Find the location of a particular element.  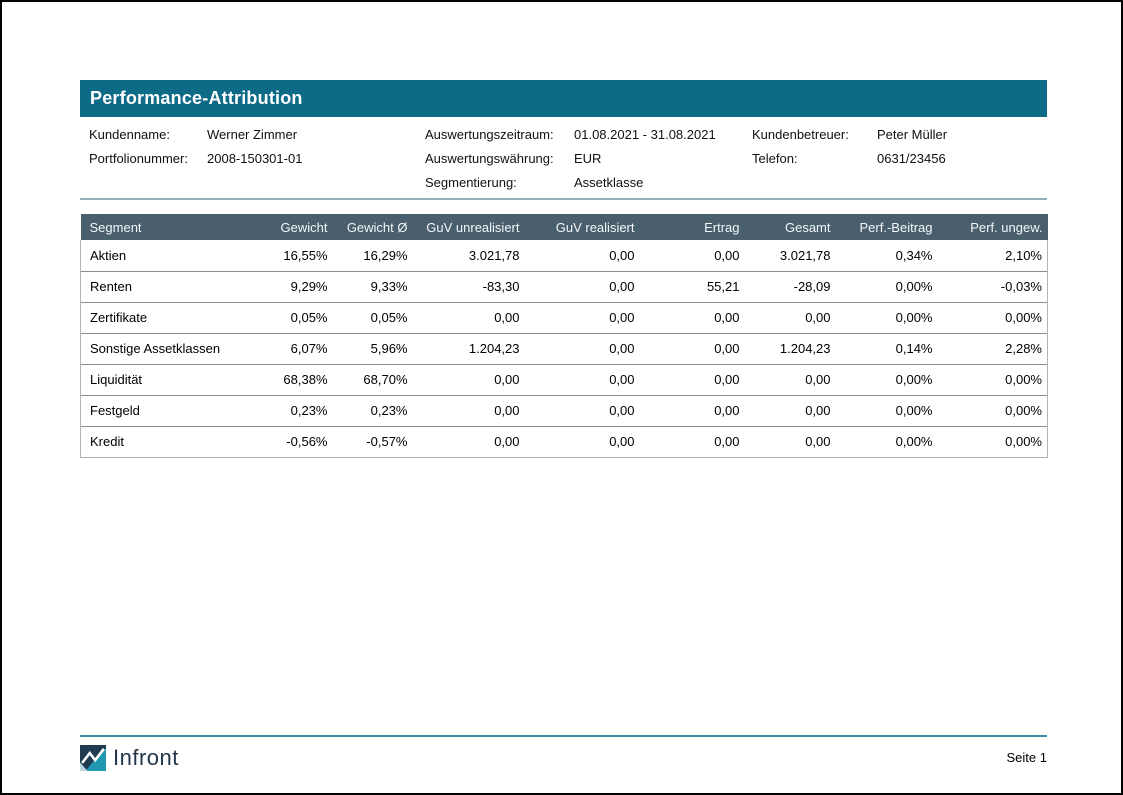

brand-wordmark: Infront is located at coordinates (146, 757).